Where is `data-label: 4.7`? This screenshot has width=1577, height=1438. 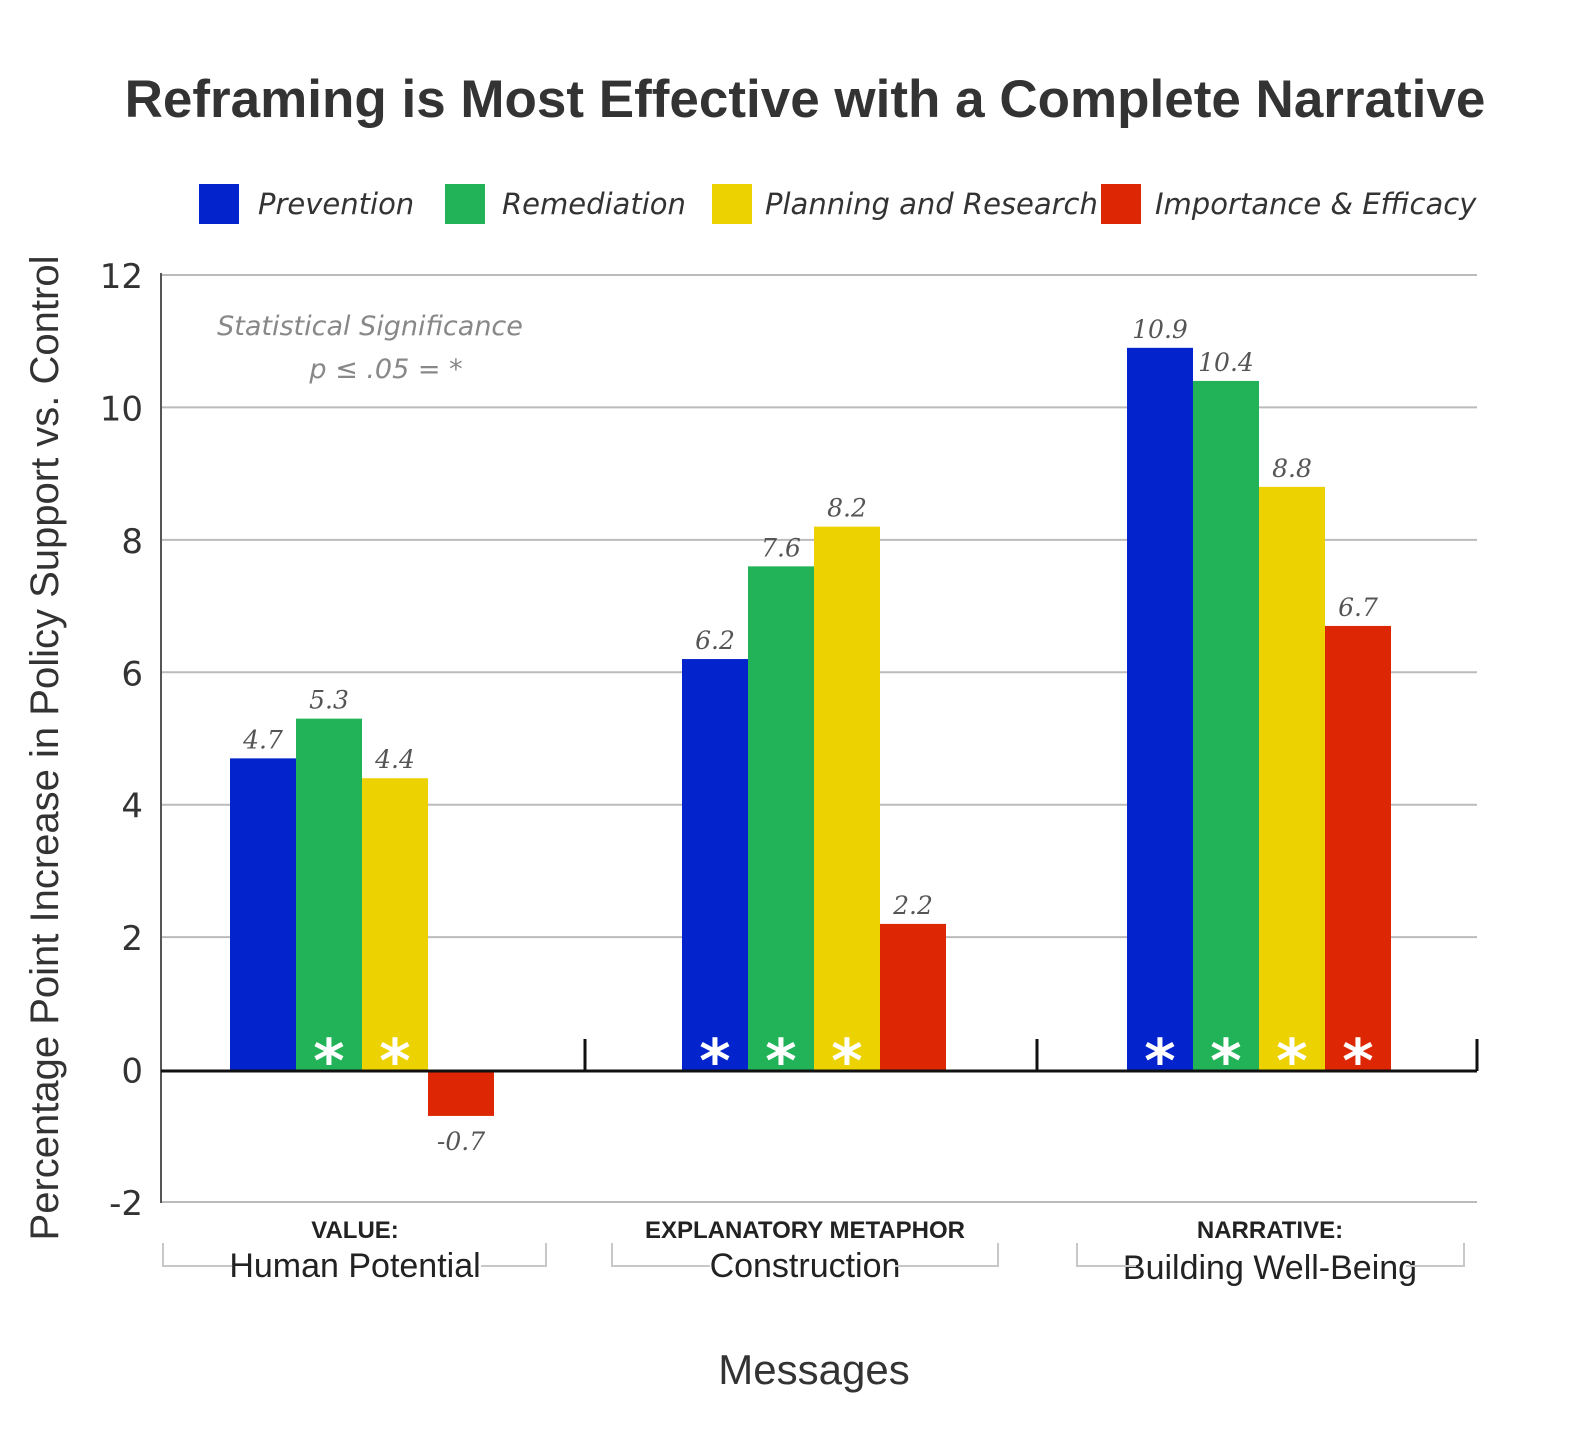 data-label: 4.7 is located at coordinates (262, 739).